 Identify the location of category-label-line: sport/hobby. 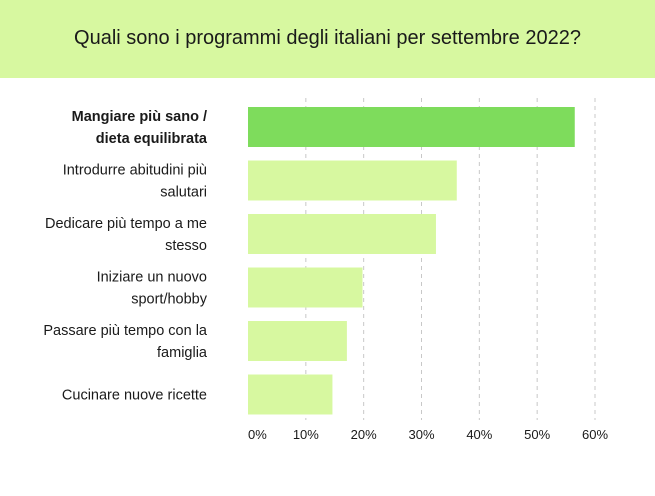
(169, 300).